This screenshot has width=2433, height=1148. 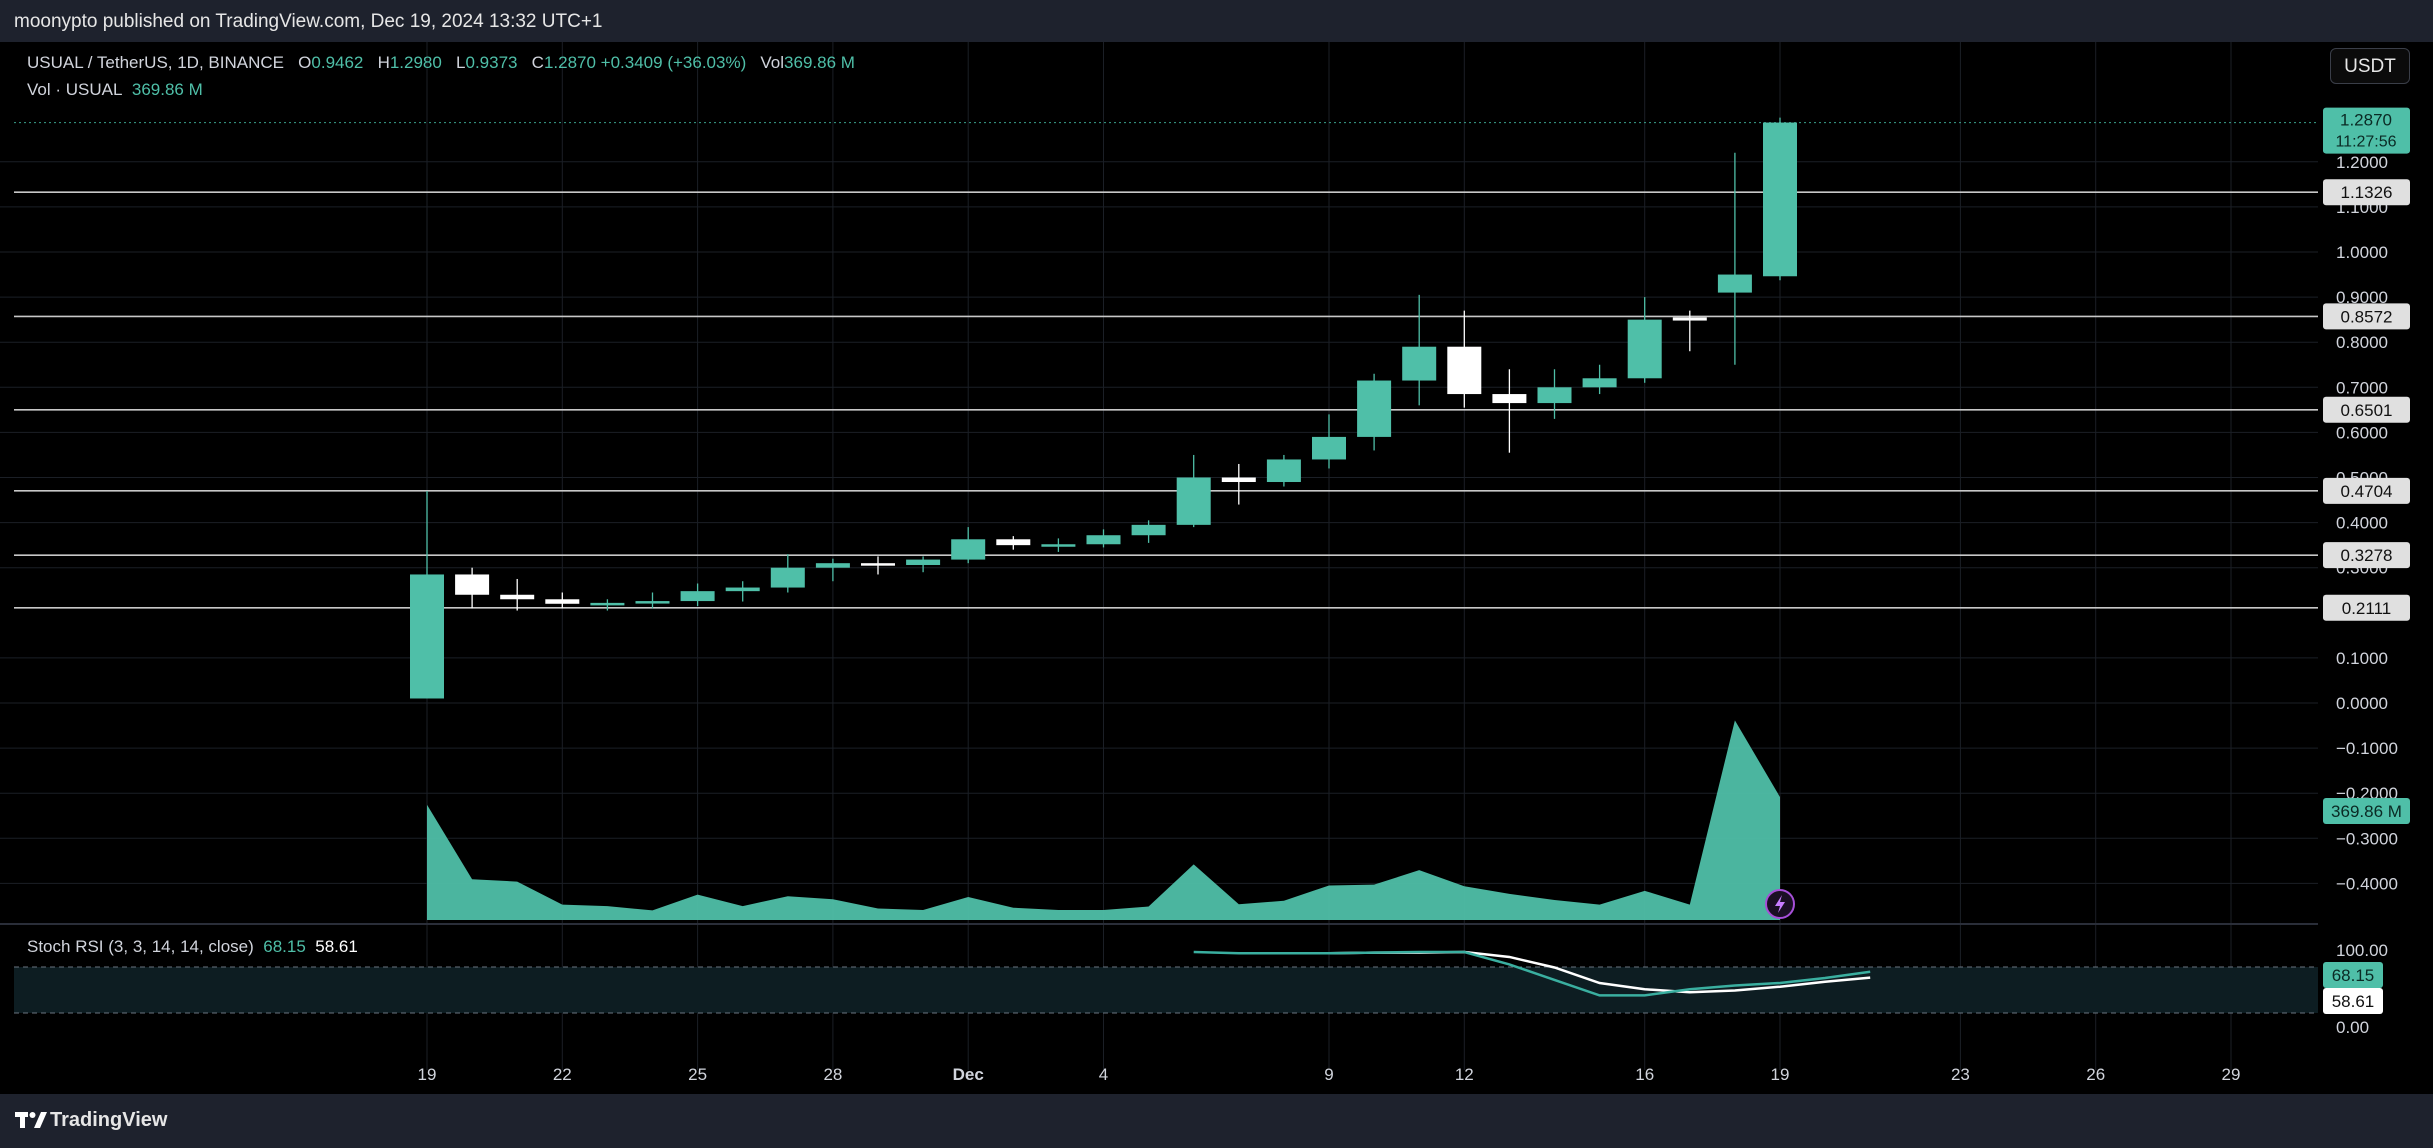 I want to click on price-tick-label: −0.1000, so click(x=2367, y=748).